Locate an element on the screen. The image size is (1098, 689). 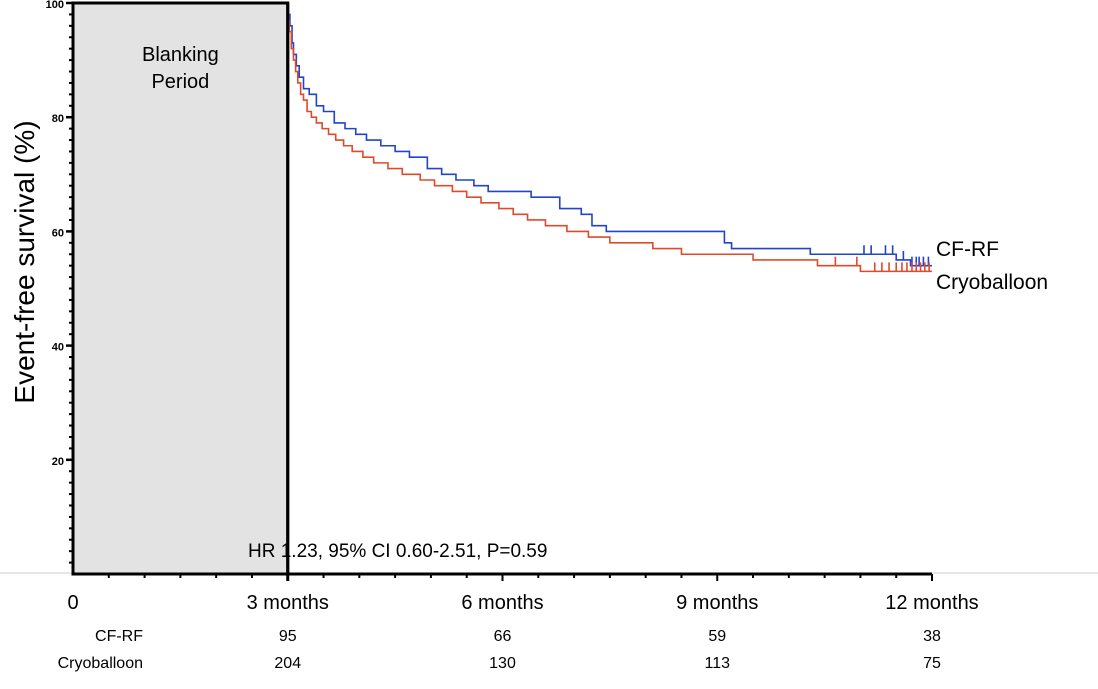
y-axis-label: Event-free survival (%) is located at coordinates (24, 261).